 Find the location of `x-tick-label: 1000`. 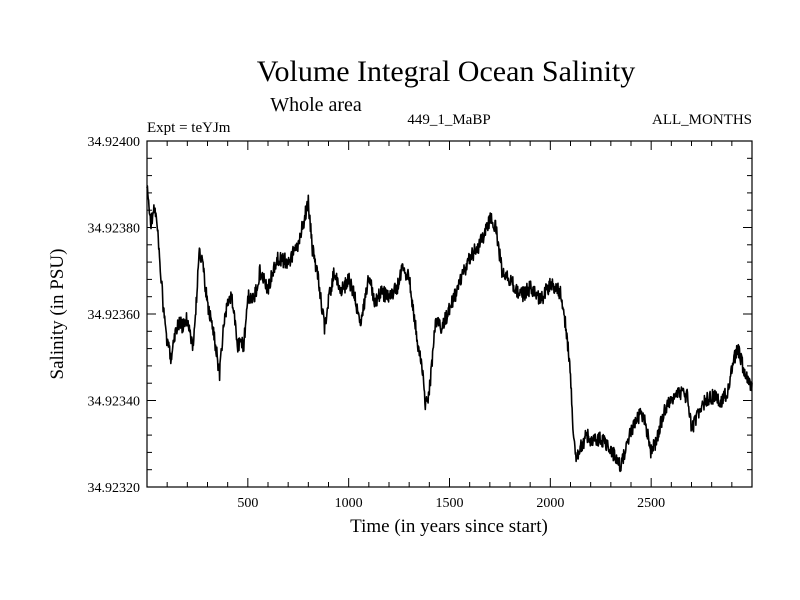

x-tick-label: 1000 is located at coordinates (349, 503).